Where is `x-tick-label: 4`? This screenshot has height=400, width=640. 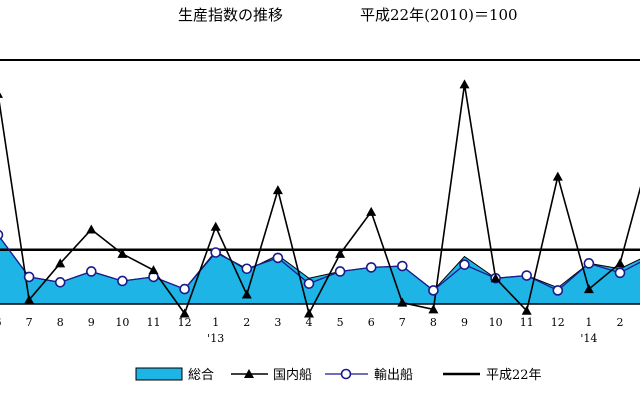
x-tick-label: 4 is located at coordinates (309, 322).